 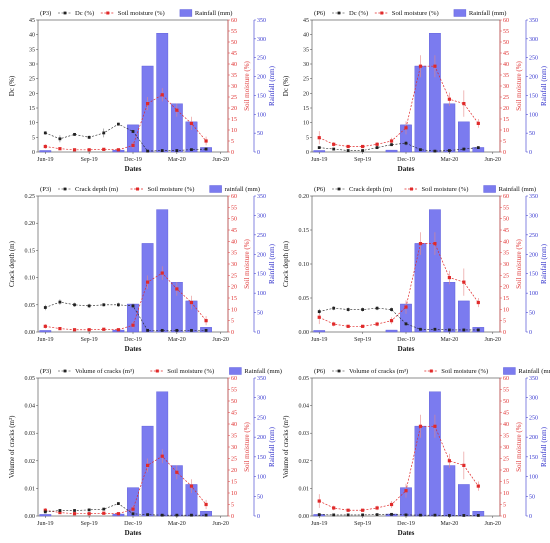 I want to click on y-left-tick-label: 0.25, so click(x=30, y=197).